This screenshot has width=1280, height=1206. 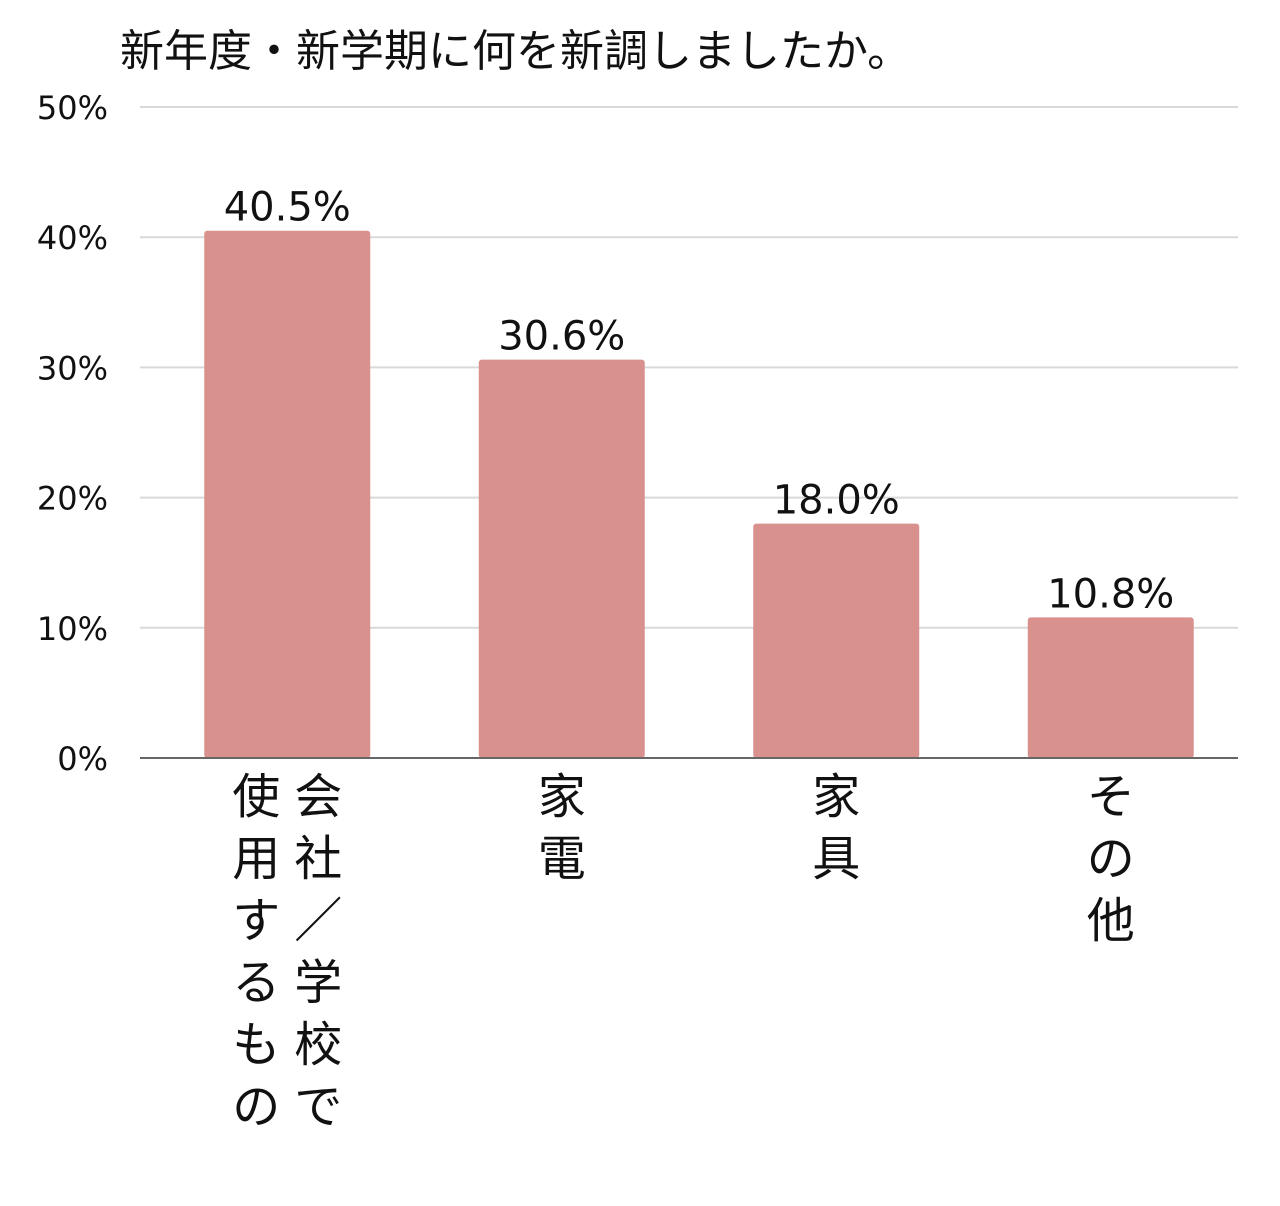 I want to click on data-label-2: 18.0%, so click(x=836, y=501).